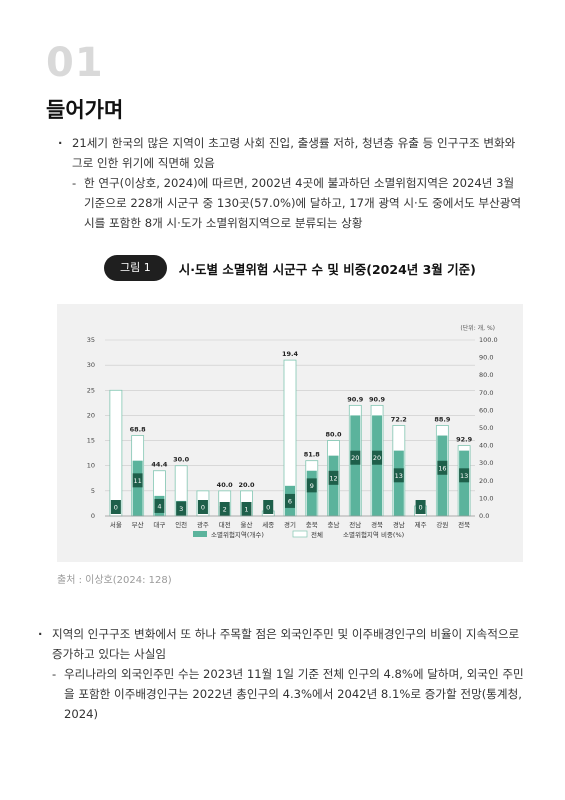  I want to click on legend-total-swatch, so click(300, 534).